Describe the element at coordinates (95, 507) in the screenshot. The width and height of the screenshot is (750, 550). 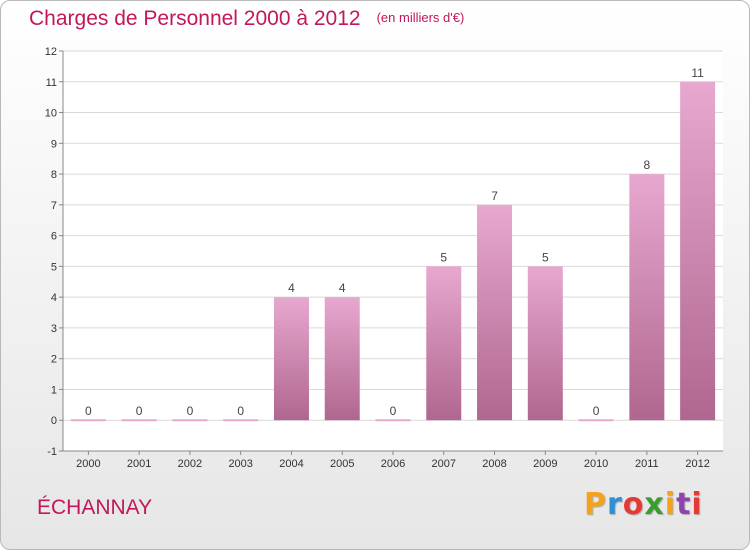
I see `commune-name: ÉCHANNAY` at that location.